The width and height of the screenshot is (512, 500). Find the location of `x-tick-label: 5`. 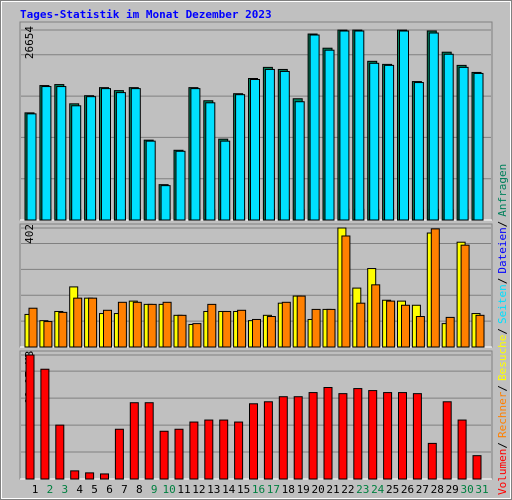

x-tick-label: 5 is located at coordinates (94, 489).